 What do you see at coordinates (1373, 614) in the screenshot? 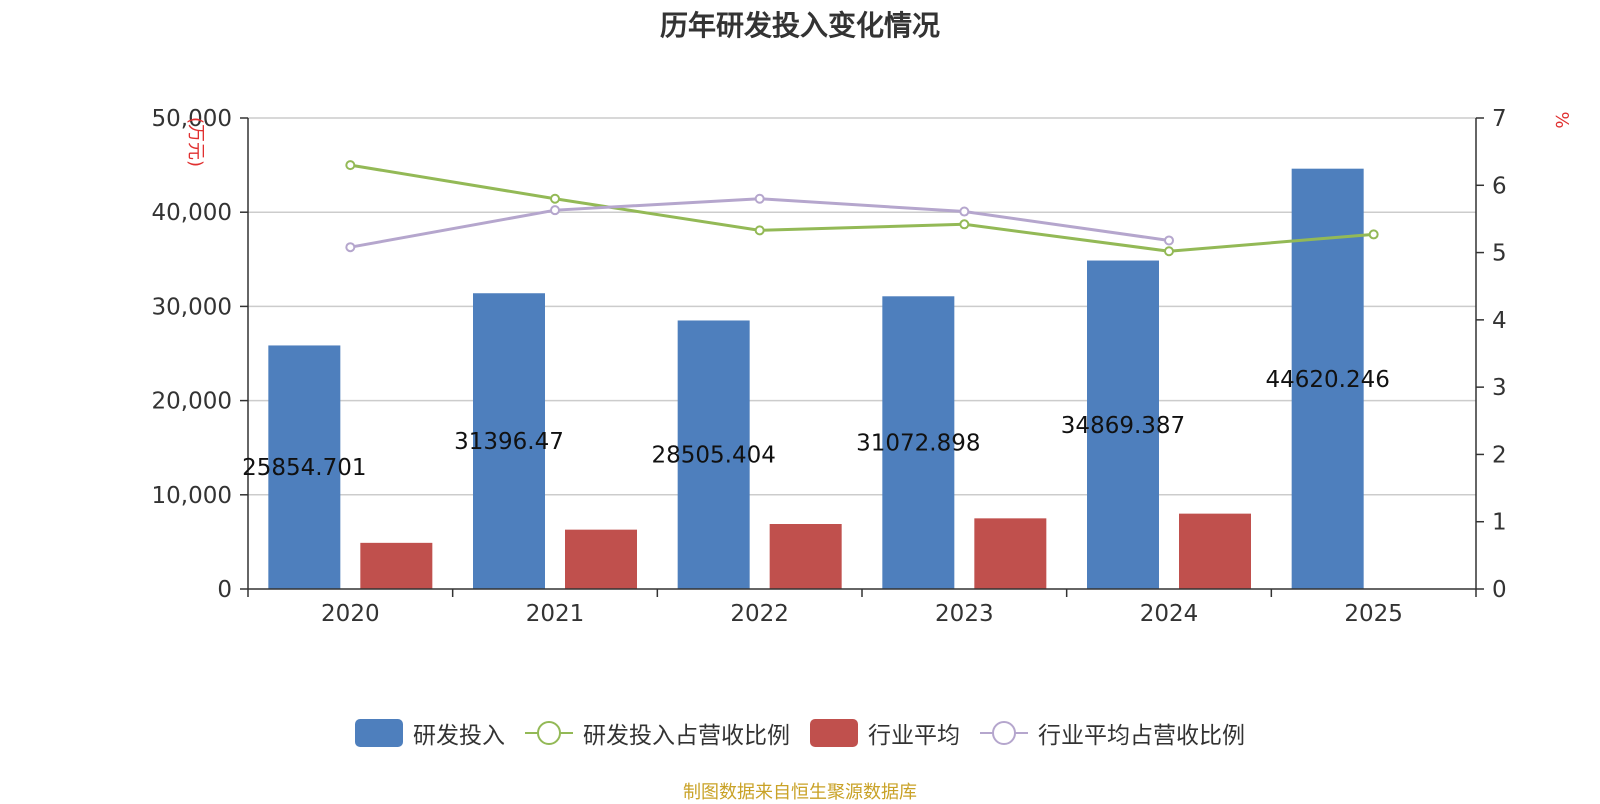
I see `x-tick-label: 2025` at bounding box center [1373, 614].